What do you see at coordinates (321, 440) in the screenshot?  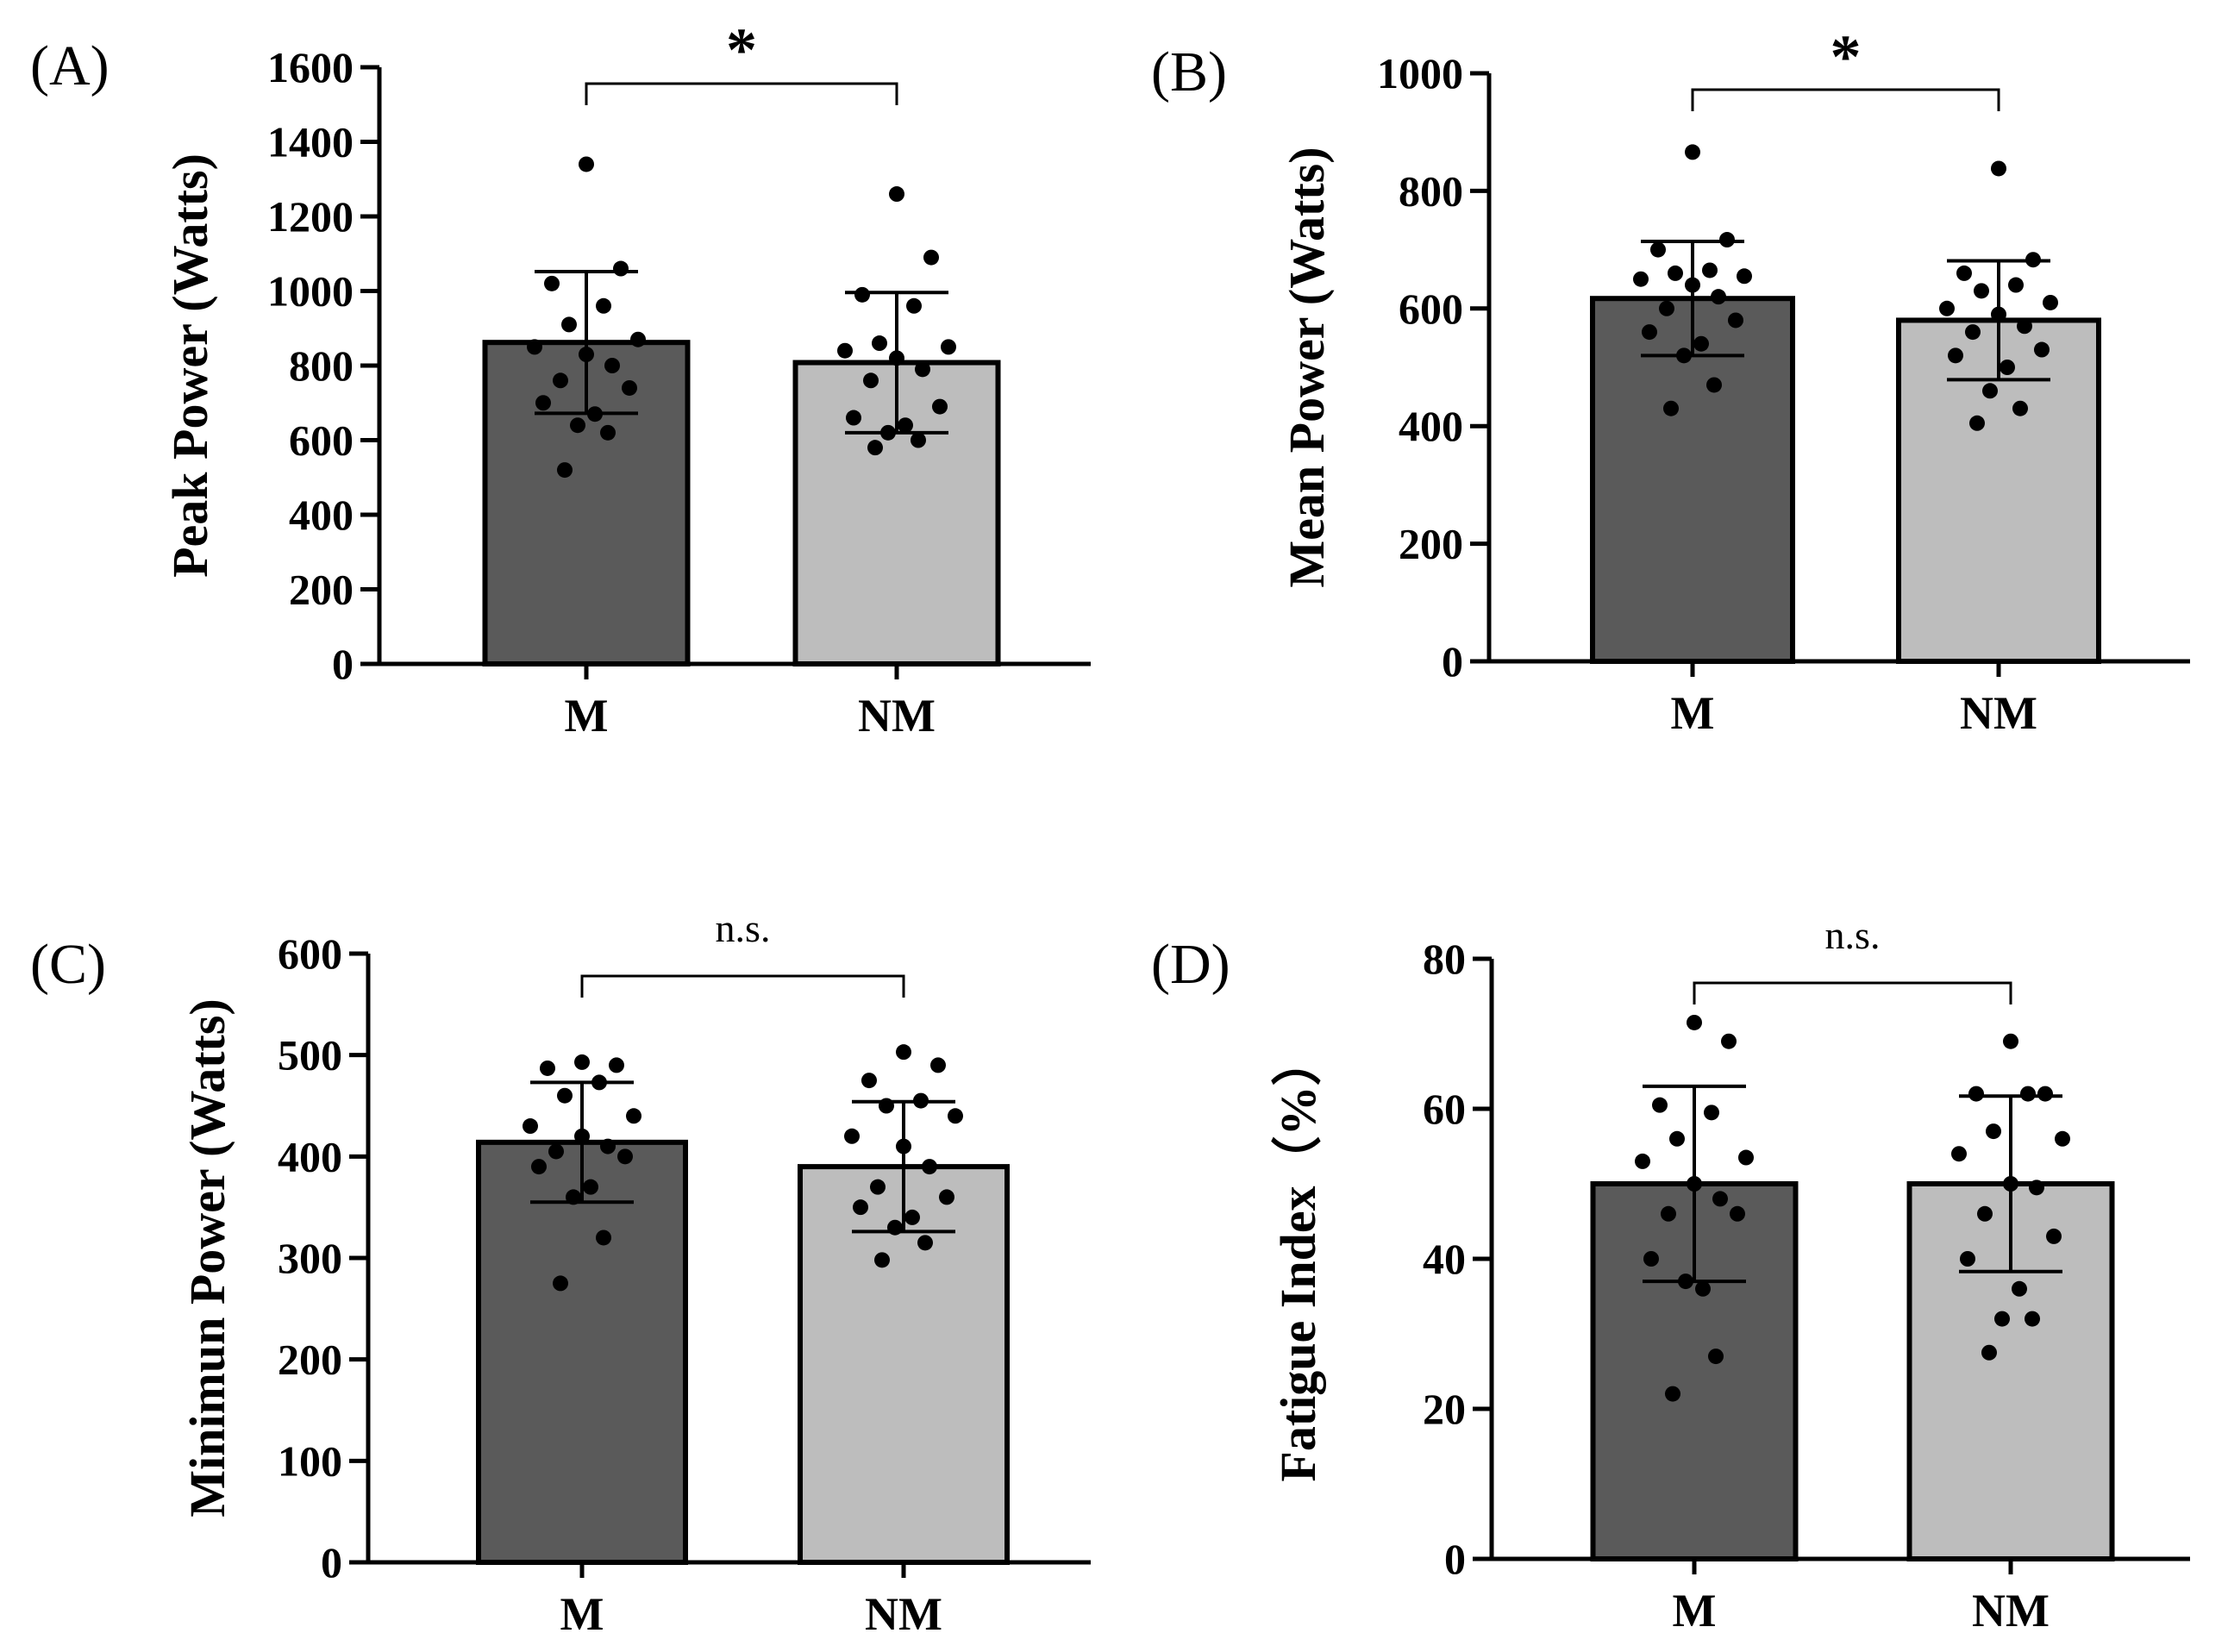 I see `y-tick-label: 600` at bounding box center [321, 440].